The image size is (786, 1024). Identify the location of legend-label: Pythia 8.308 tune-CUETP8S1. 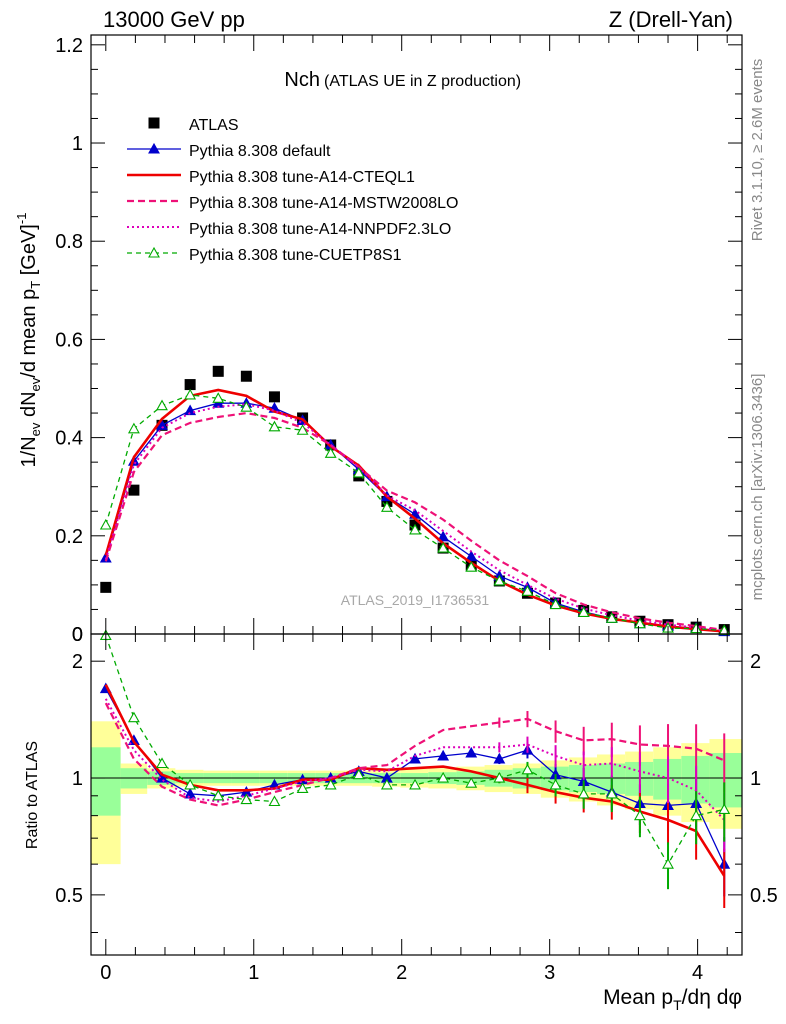
(295, 255).